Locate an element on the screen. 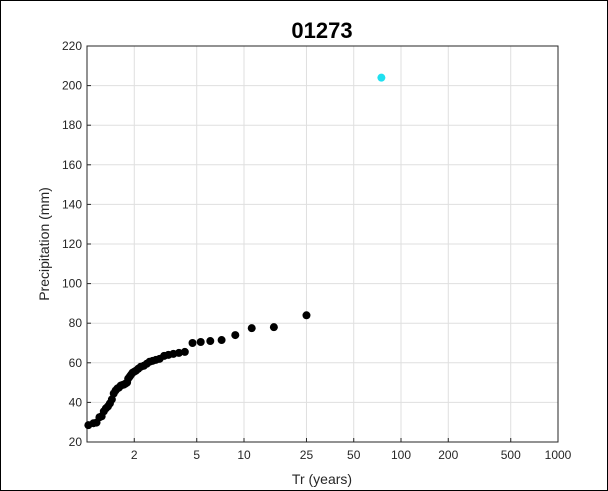 This screenshot has width=608, height=491. y-tick-label: 200 is located at coordinates (72, 86).